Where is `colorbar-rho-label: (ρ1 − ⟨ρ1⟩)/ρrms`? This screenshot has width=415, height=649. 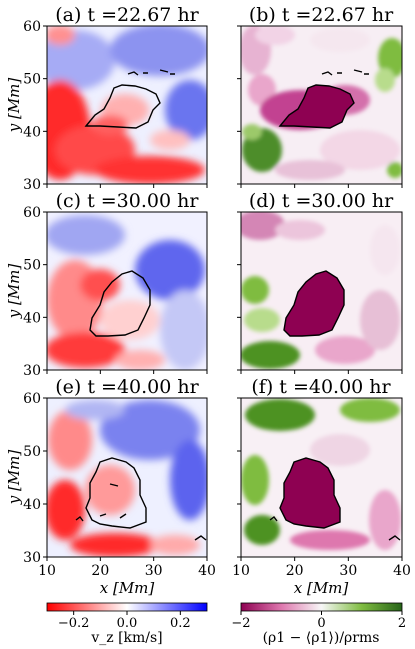 colorbar-rho-label: (ρ1 − ⟨ρ1⟩)/ρrms is located at coordinates (321, 638).